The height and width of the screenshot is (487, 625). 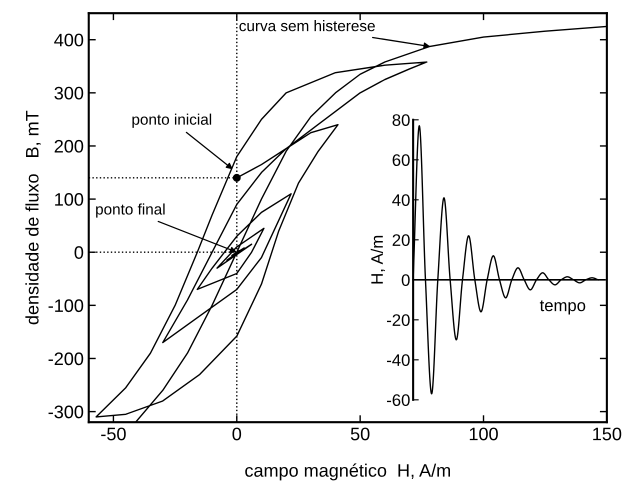 What do you see at coordinates (33, 217) in the screenshot?
I see `y-axis-title: densidade de fluxo B, mT` at bounding box center [33, 217].